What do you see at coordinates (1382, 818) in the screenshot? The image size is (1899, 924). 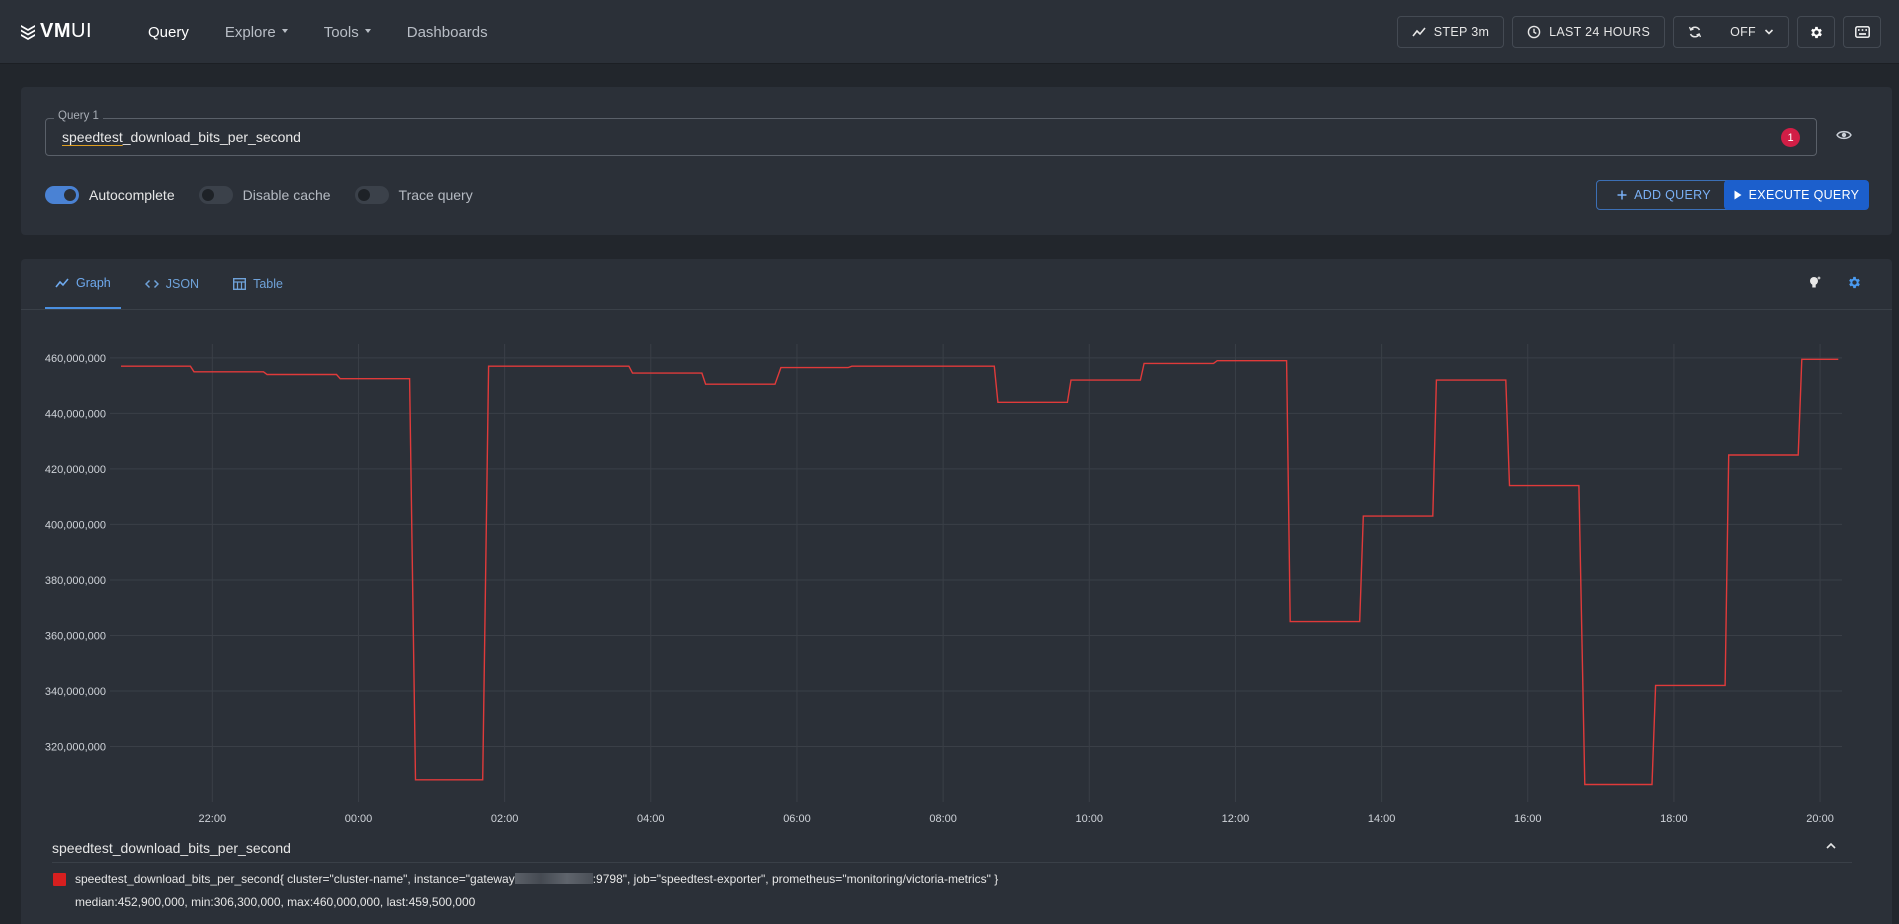 I see `x-tick-label: 14:00` at bounding box center [1382, 818].